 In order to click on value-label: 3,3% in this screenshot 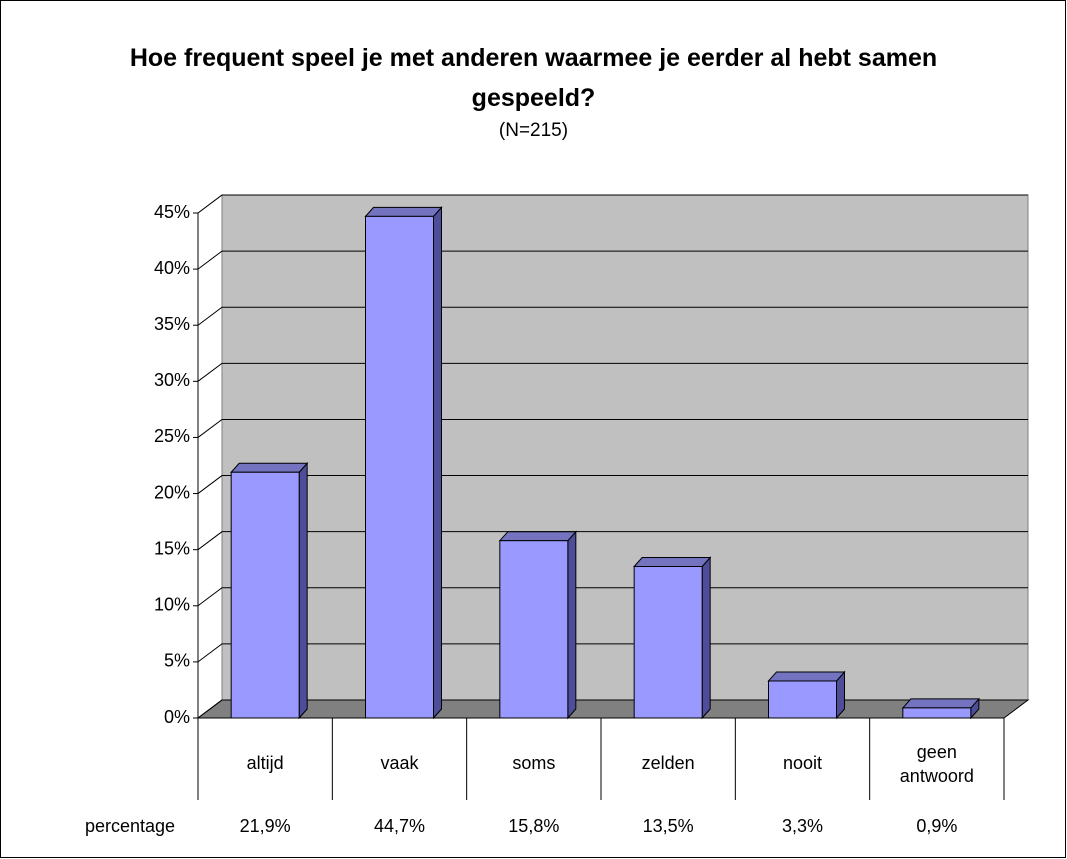, I will do `click(802, 826)`.